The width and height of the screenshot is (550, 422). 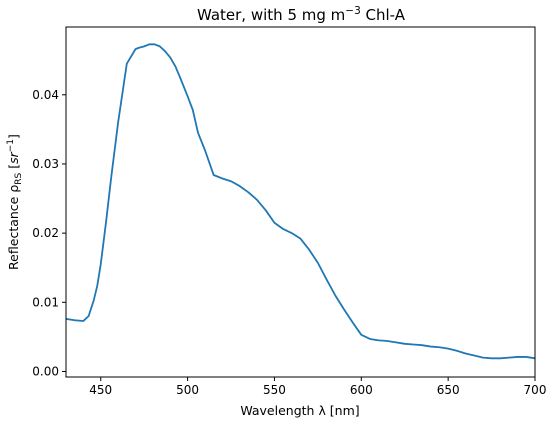 I want to click on y-tick-label: 0.03, so click(x=45, y=164).